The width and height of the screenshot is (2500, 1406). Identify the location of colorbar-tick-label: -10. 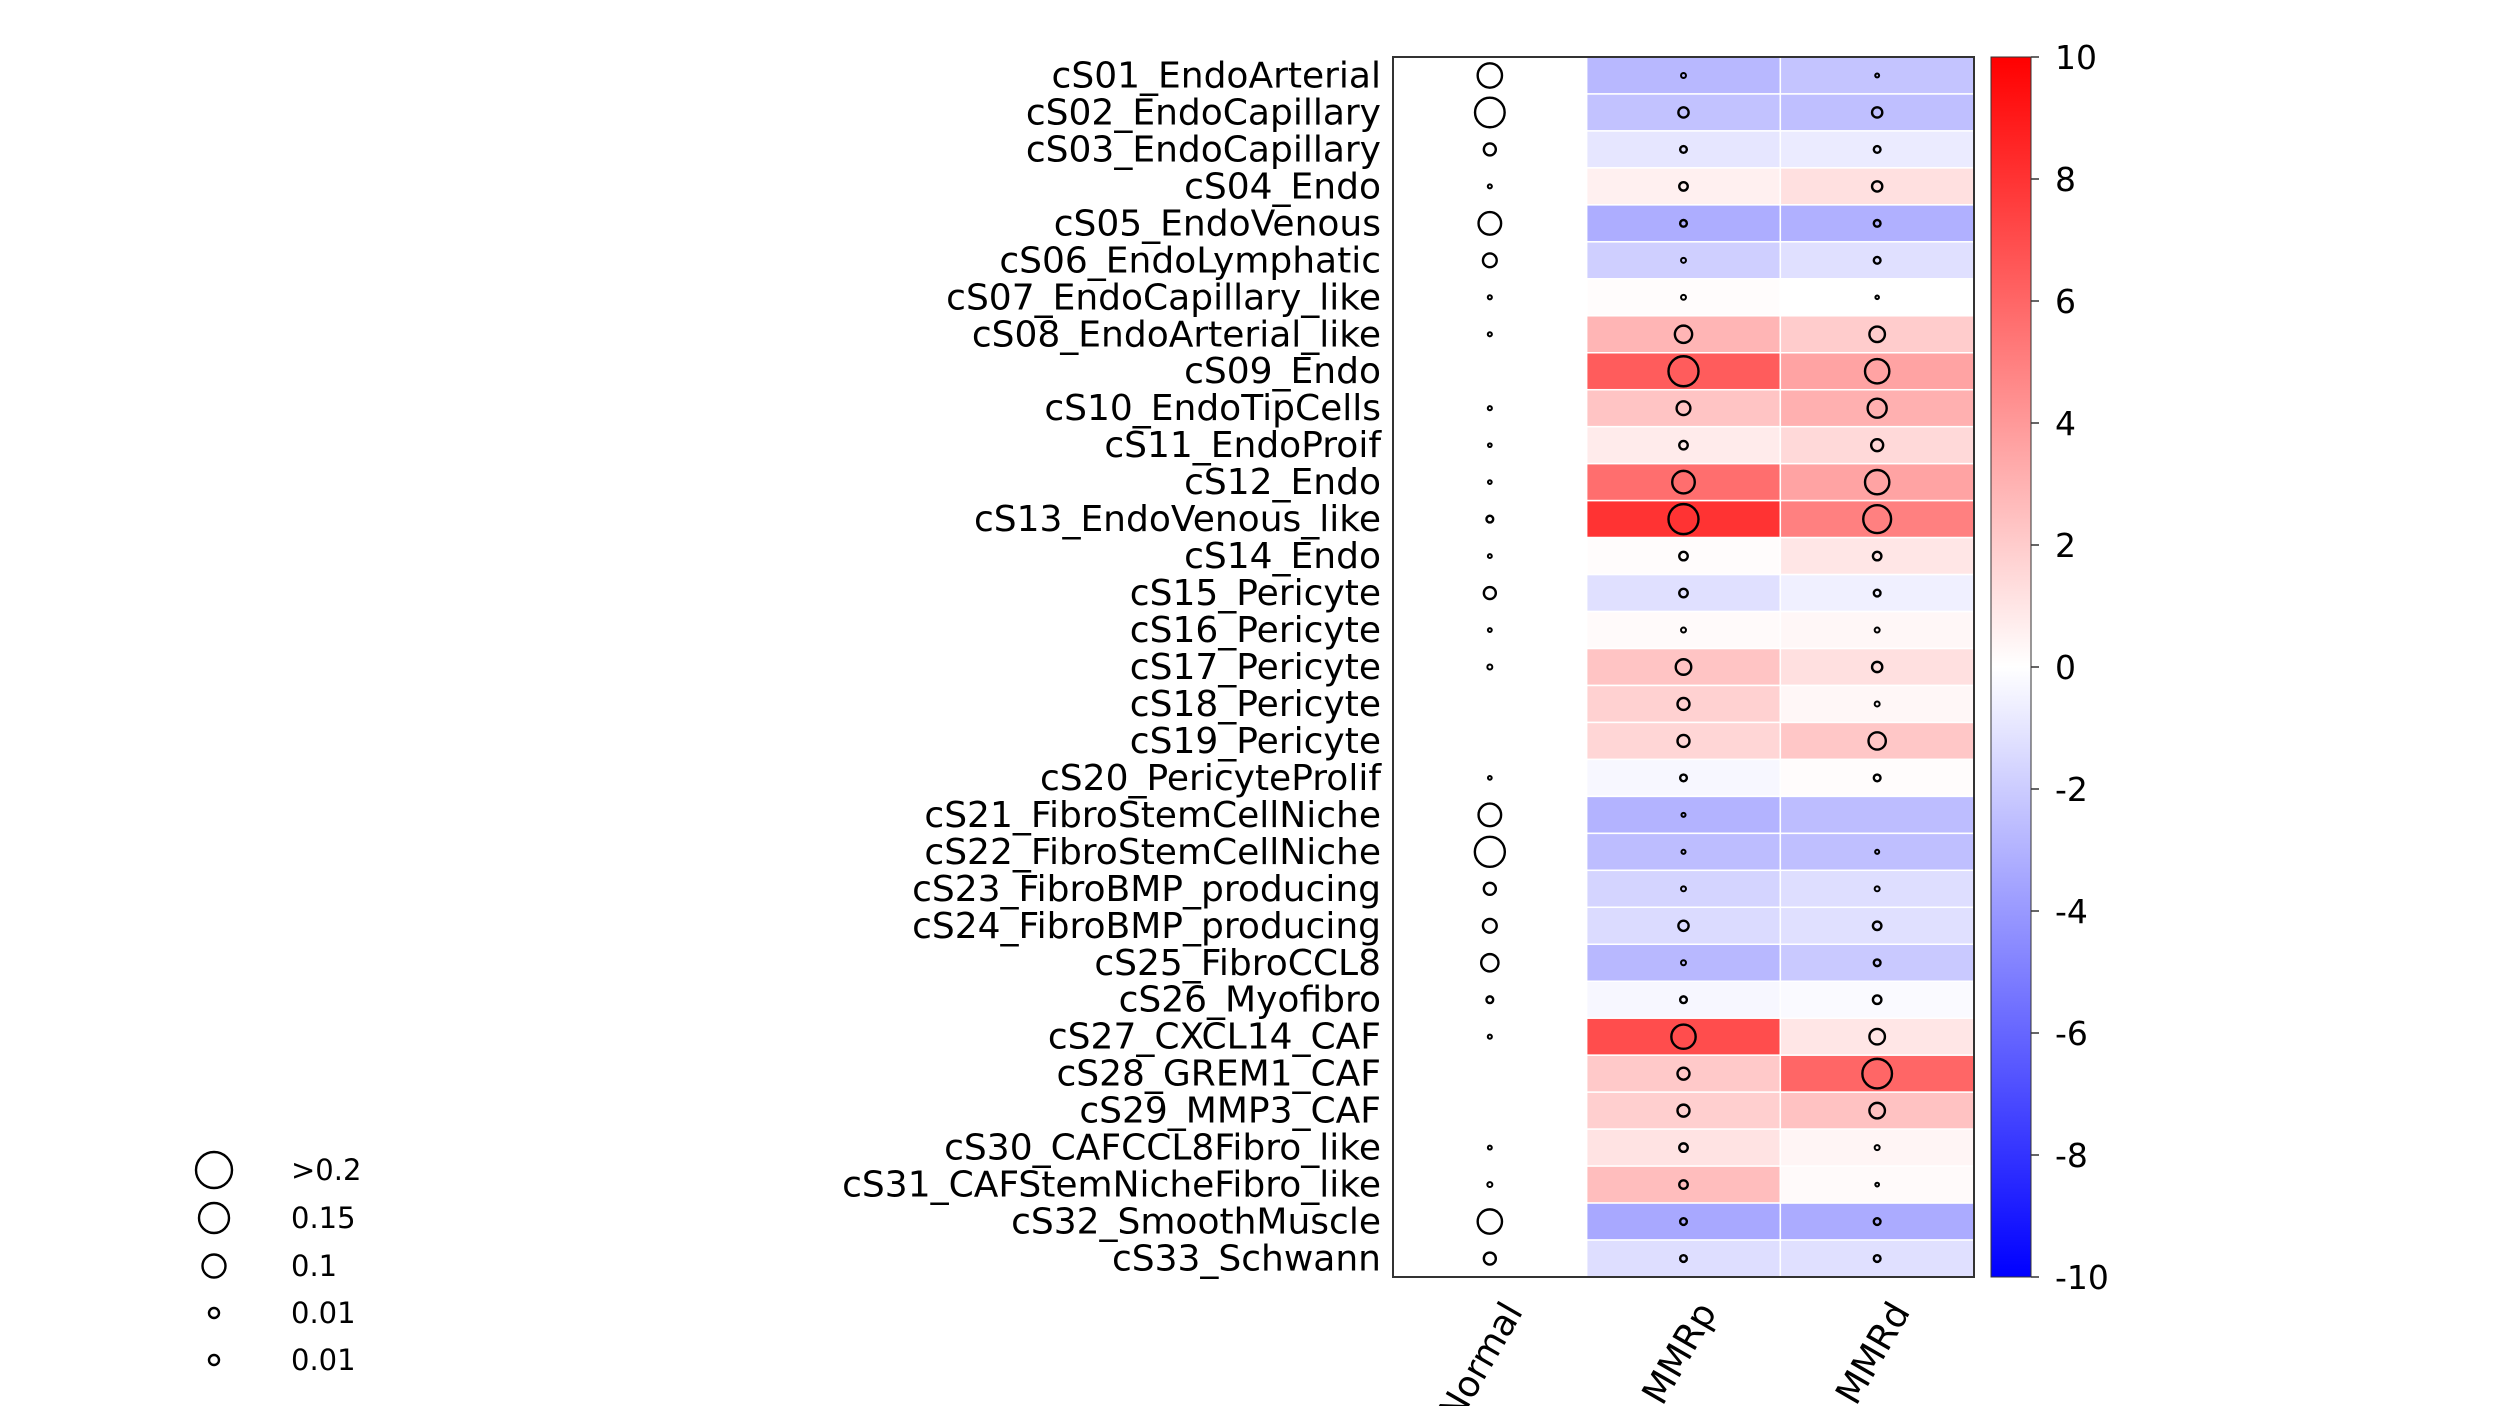
(2082, 1277).